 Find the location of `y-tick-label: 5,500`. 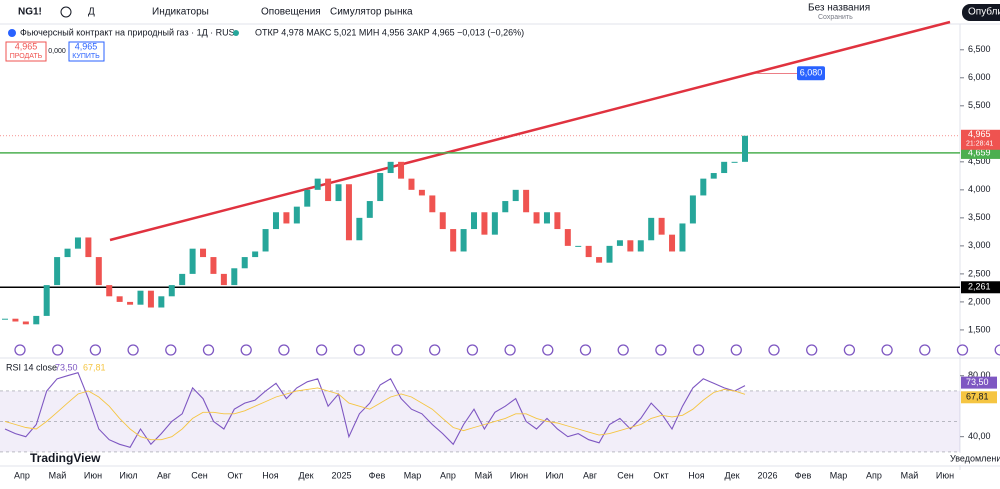

y-tick-label: 5,500 is located at coordinates (979, 105).